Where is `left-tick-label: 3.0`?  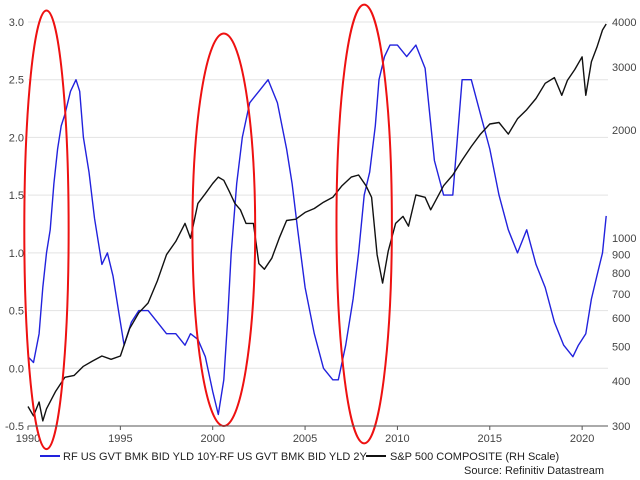 left-tick-label: 3.0 is located at coordinates (16, 23).